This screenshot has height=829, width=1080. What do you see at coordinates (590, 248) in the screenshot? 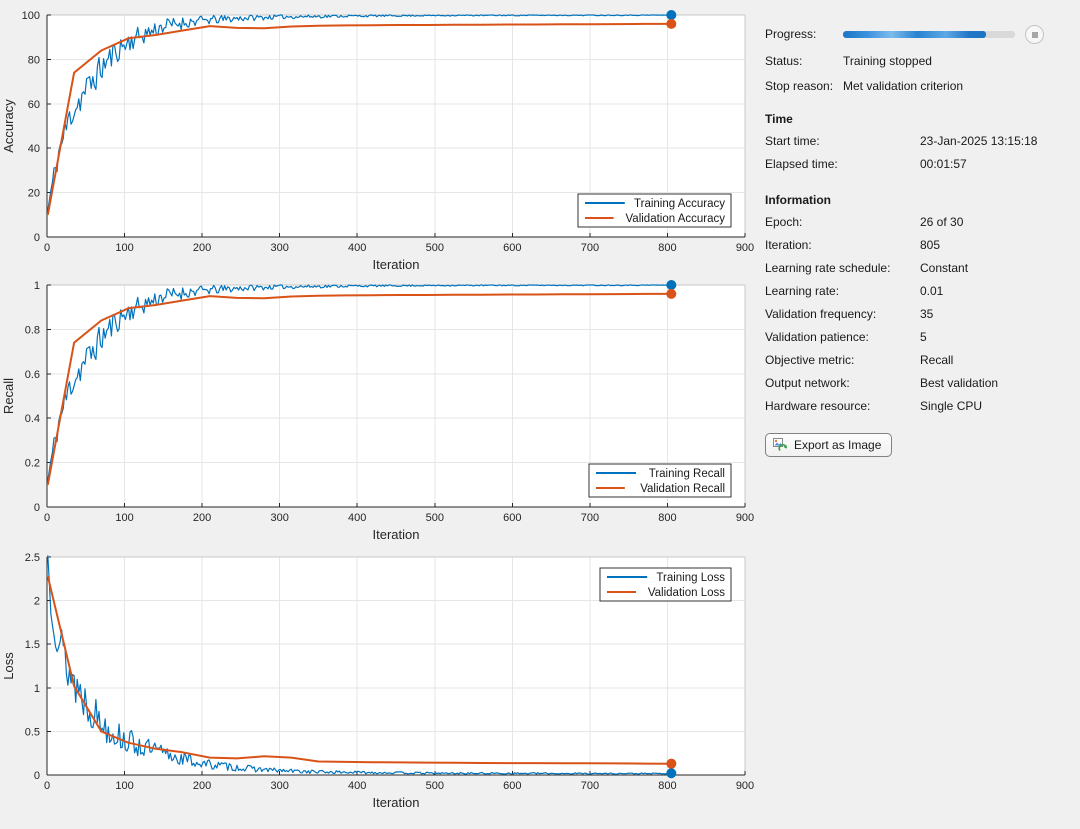
I see `svg-text: 700` at bounding box center [590, 248].